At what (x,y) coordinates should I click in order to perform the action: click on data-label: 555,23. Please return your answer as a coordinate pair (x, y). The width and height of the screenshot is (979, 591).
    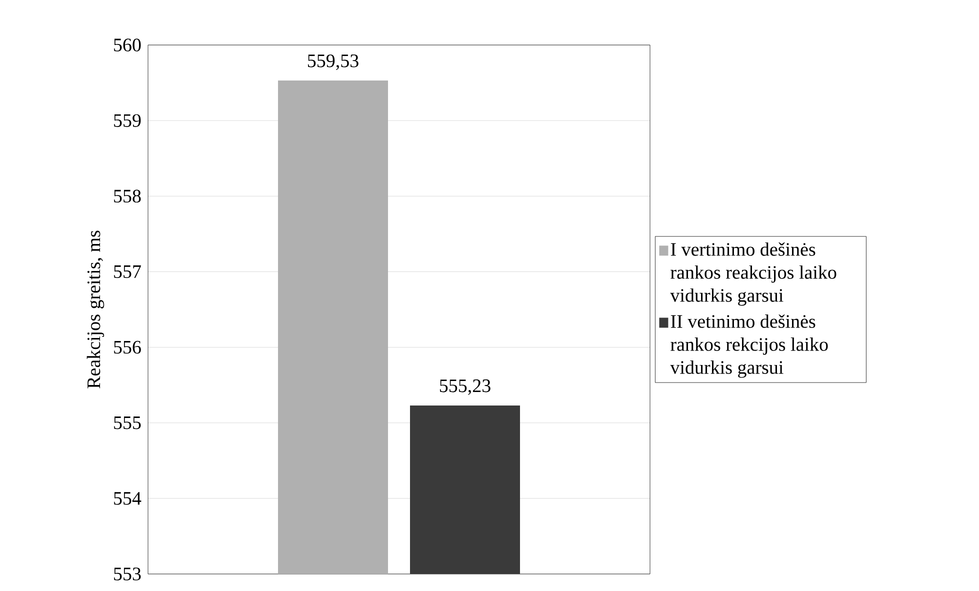
    Looking at the image, I should click on (465, 387).